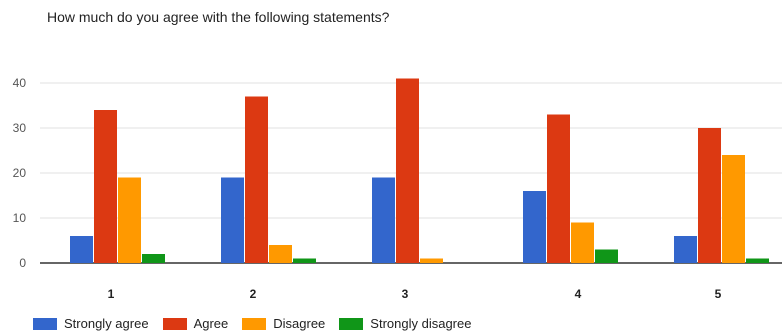  I want to click on legend-item-agree: Agree, so click(195, 323).